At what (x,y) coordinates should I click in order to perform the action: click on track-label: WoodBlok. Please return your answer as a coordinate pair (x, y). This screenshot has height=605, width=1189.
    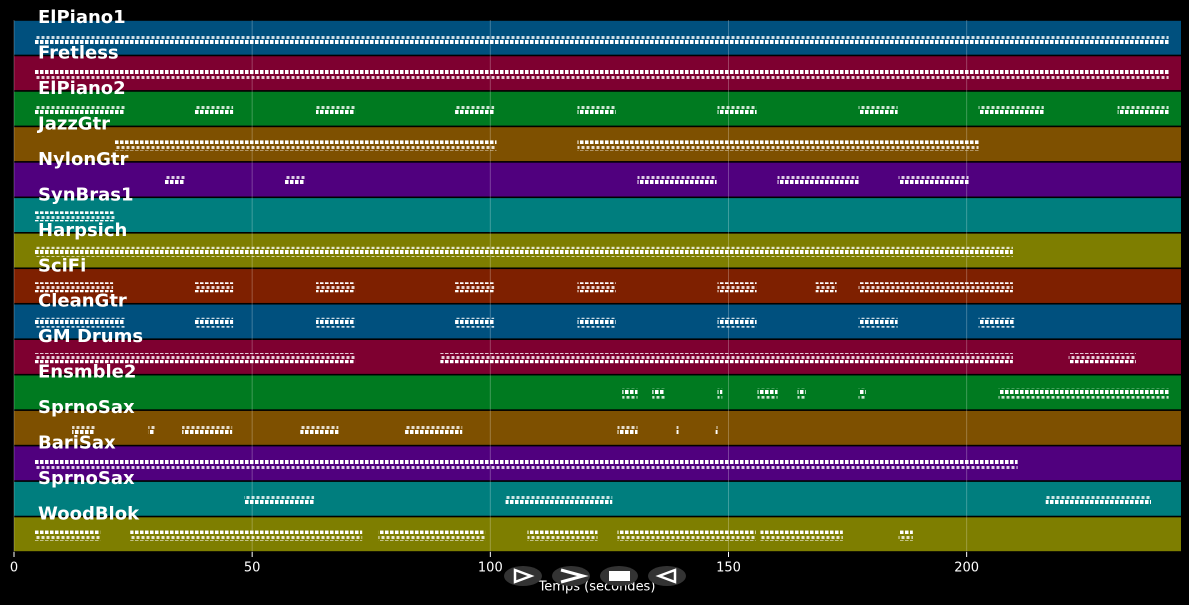
    Looking at the image, I should click on (89, 514).